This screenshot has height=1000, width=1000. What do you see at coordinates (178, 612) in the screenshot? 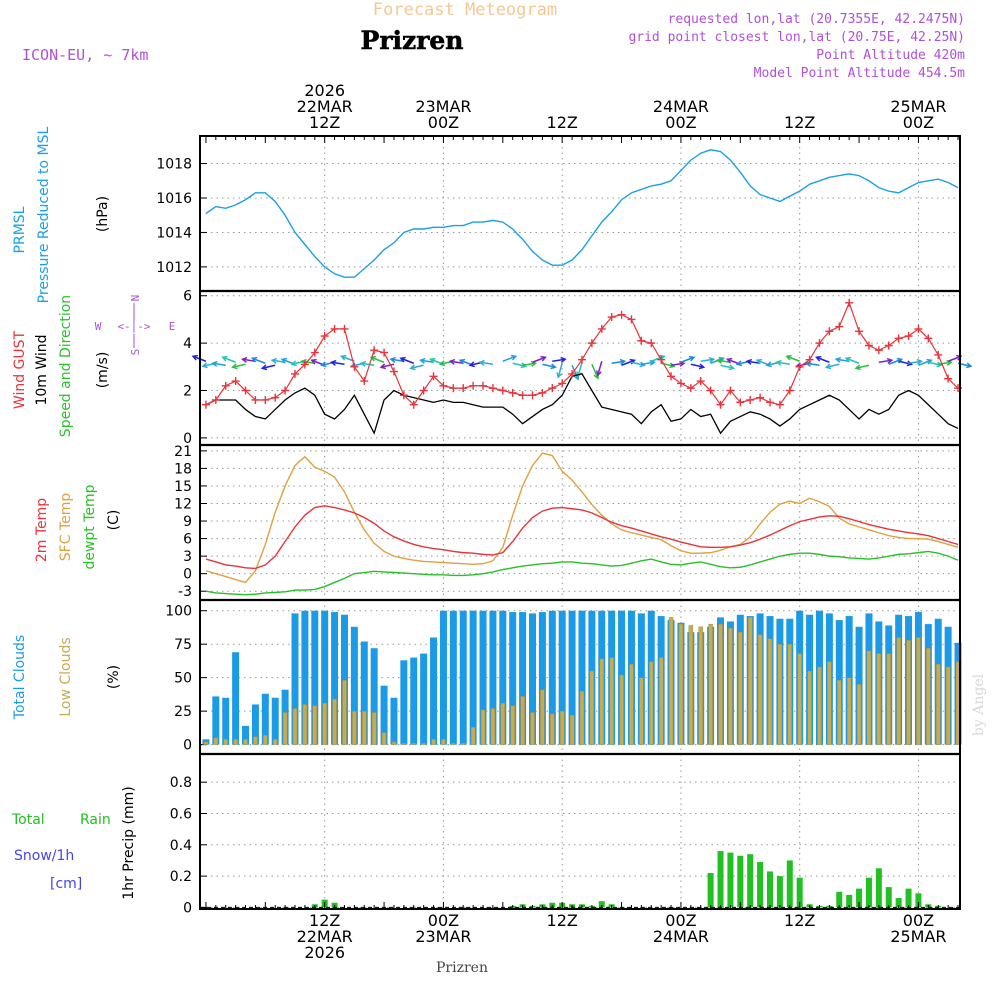
I see `y-tick-label: 100` at bounding box center [178, 612].